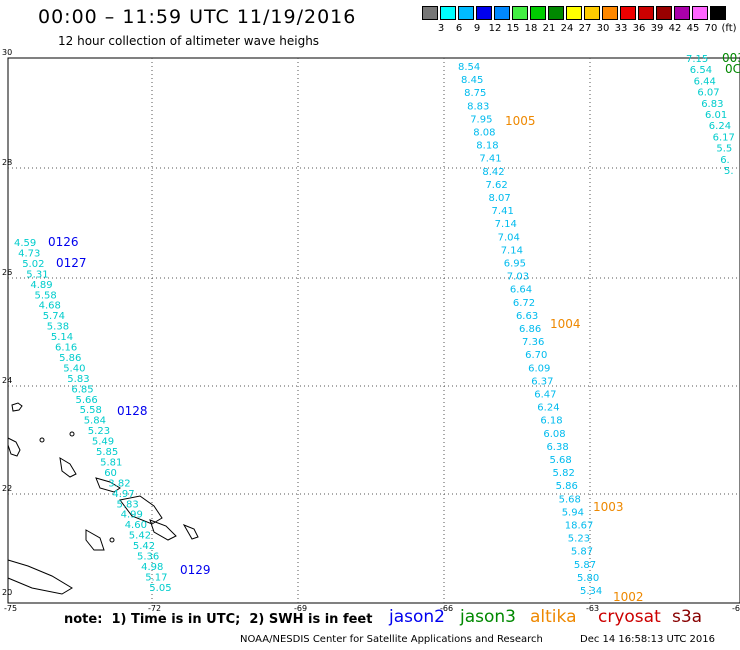 This screenshot has height=650, width=740. Describe the element at coordinates (557, 447) in the screenshot. I see `swh-value: 6.38` at that location.